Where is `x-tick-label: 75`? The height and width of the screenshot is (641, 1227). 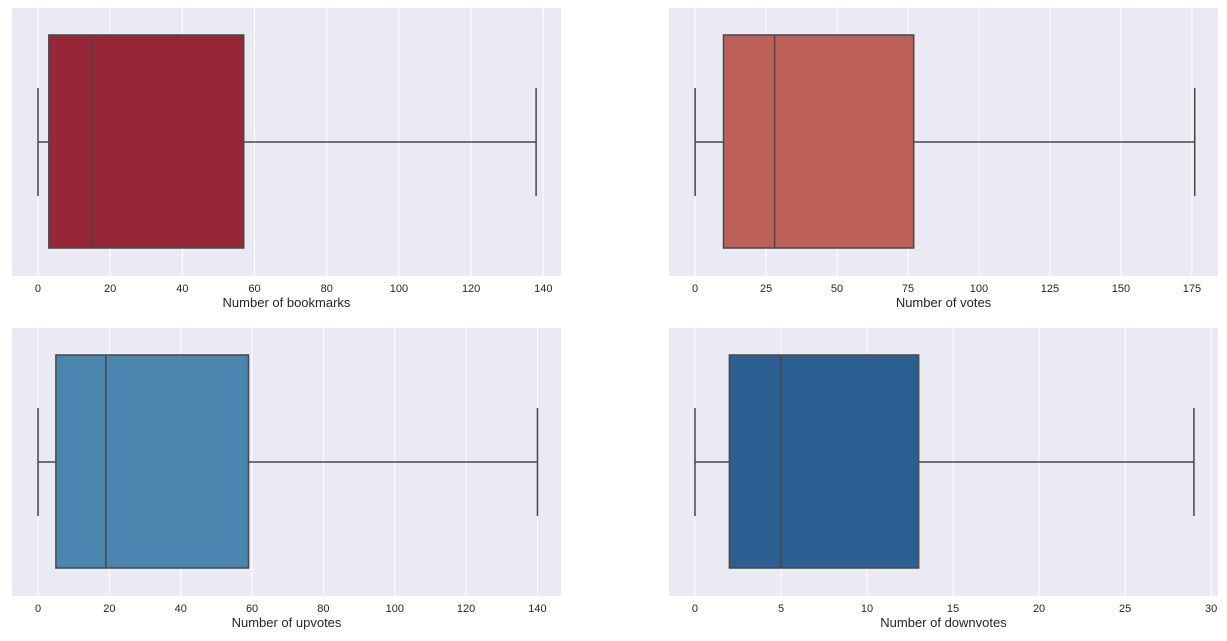
x-tick-label: 75 is located at coordinates (908, 289).